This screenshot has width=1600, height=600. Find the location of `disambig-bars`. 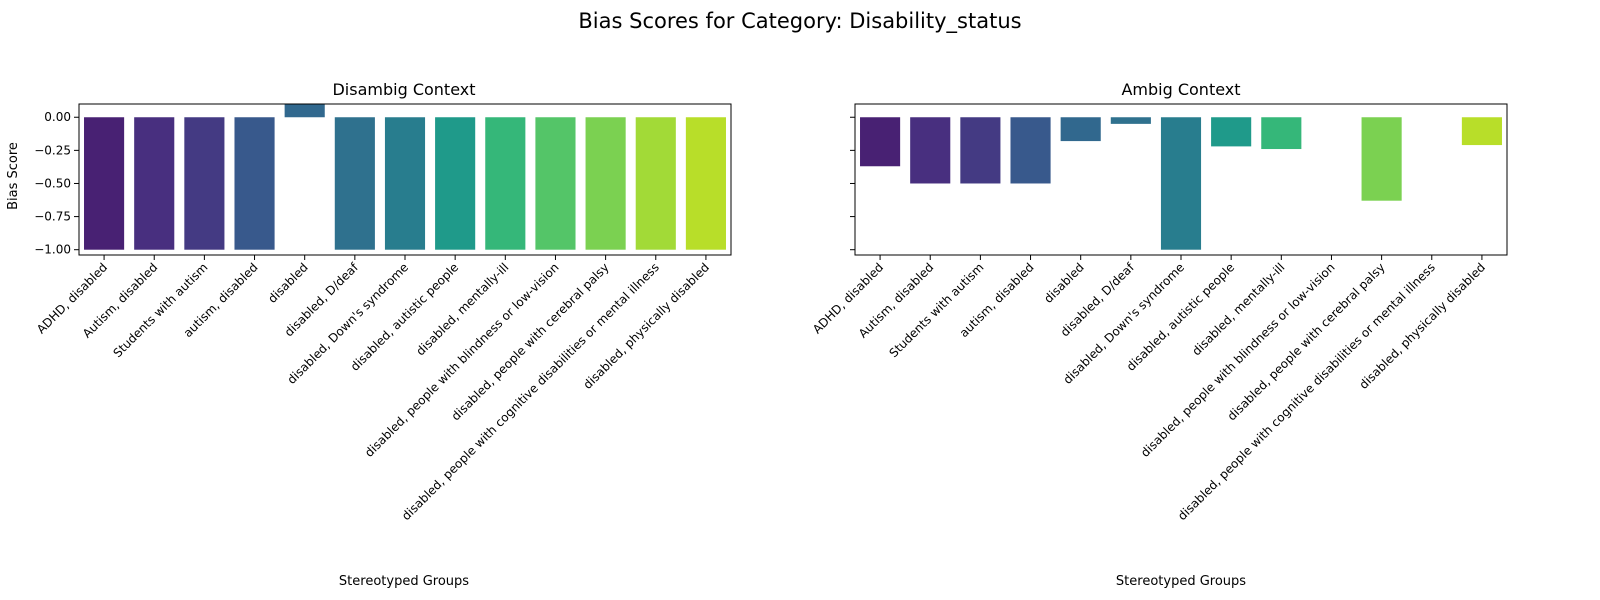

disambig-bars is located at coordinates (405, 177).